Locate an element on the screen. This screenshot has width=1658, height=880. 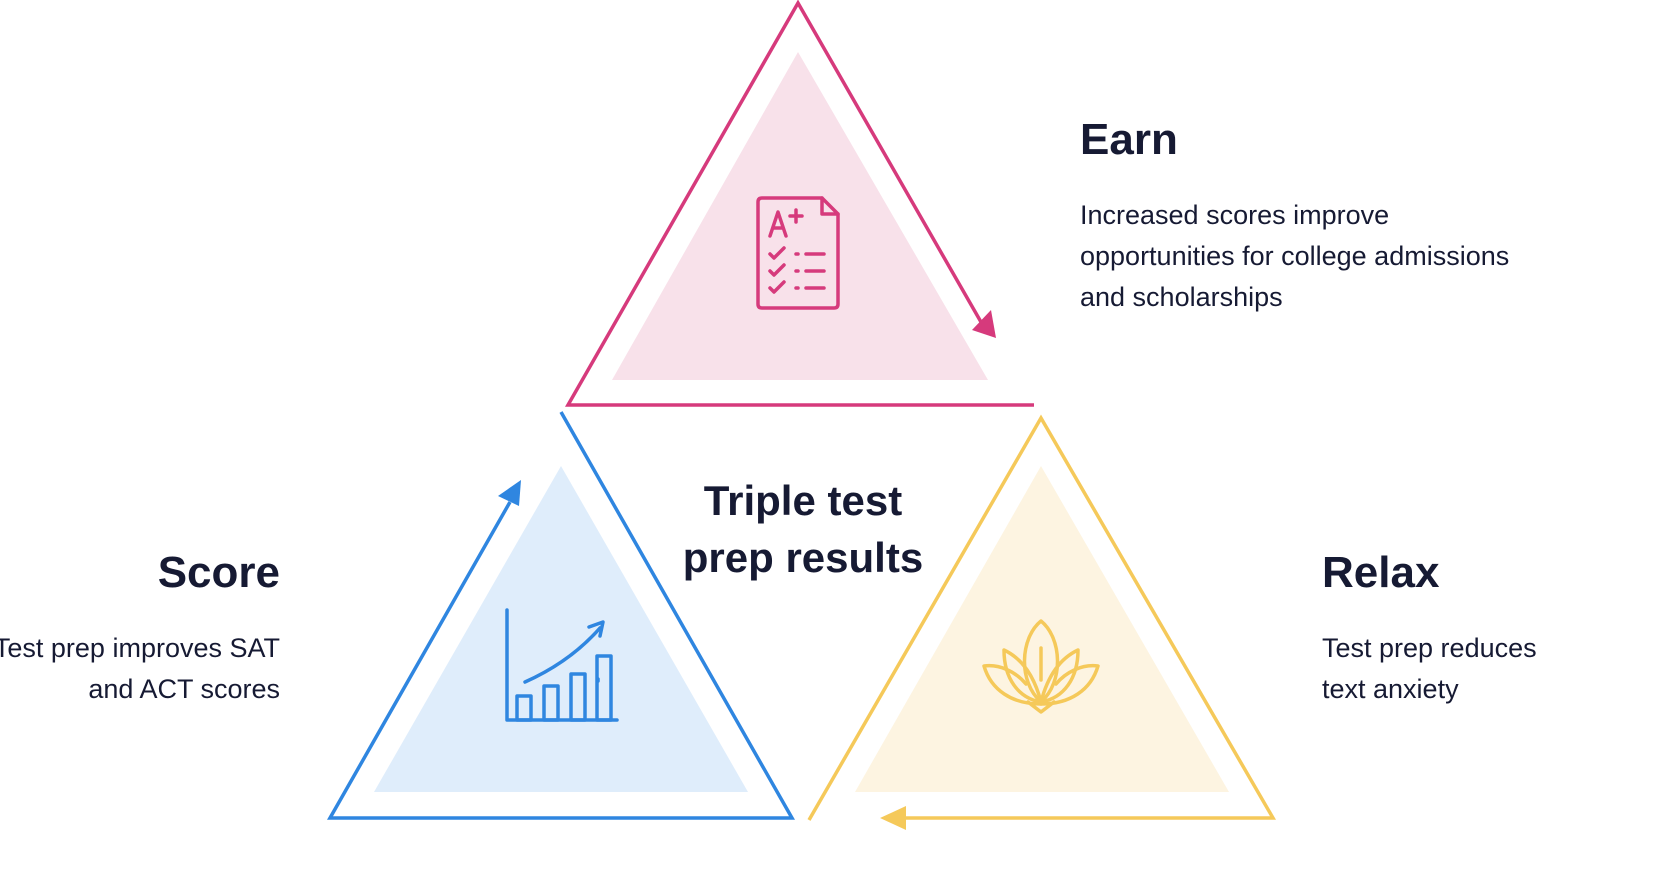
relax-cycle-arrow is located at coordinates (1042, 617).